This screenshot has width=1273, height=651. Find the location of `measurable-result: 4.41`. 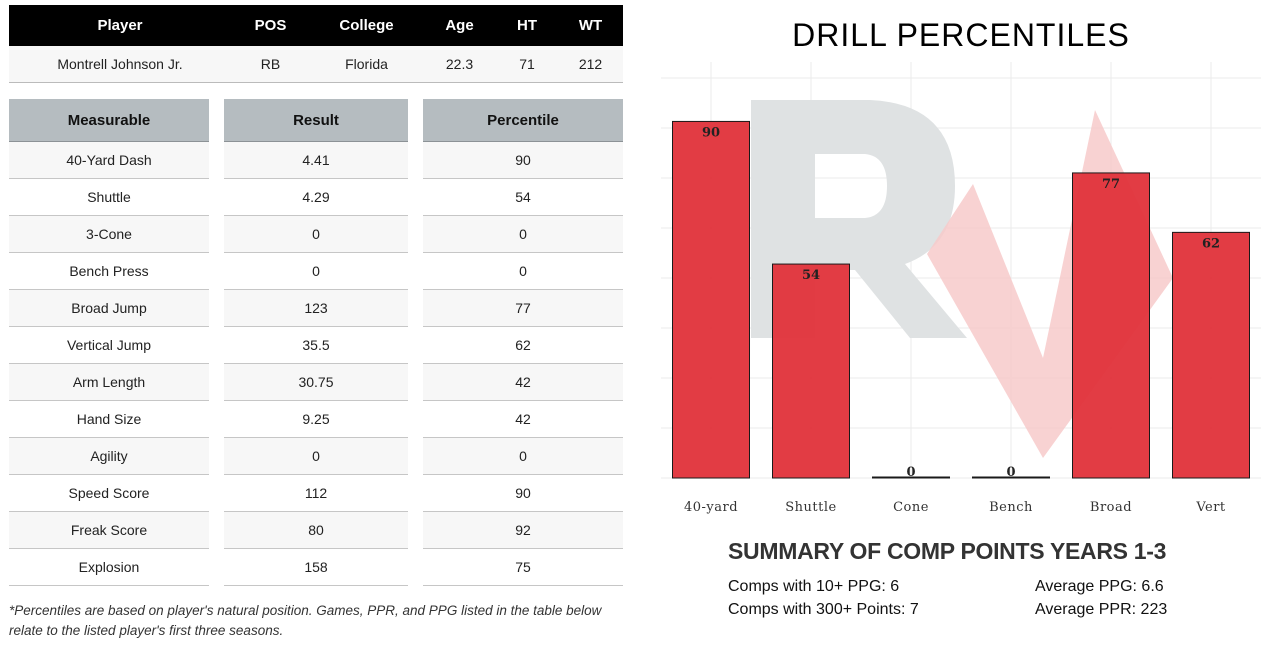

measurable-result: 4.41 is located at coordinates (316, 160).